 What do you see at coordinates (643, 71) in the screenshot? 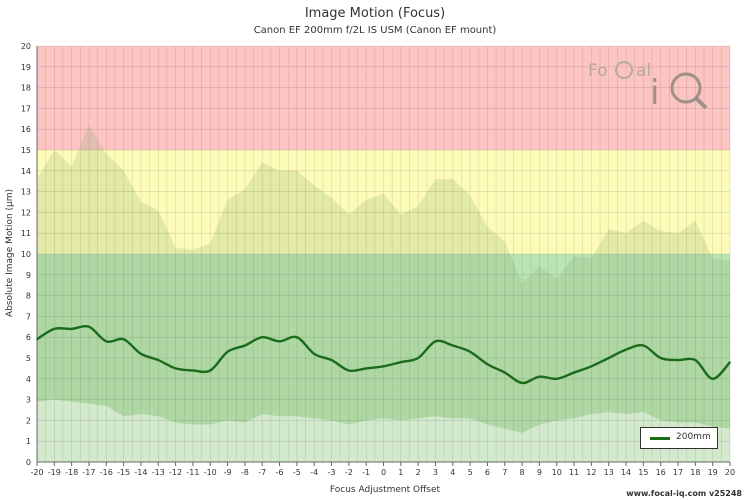
I see `logo-text-al: al` at bounding box center [643, 71].